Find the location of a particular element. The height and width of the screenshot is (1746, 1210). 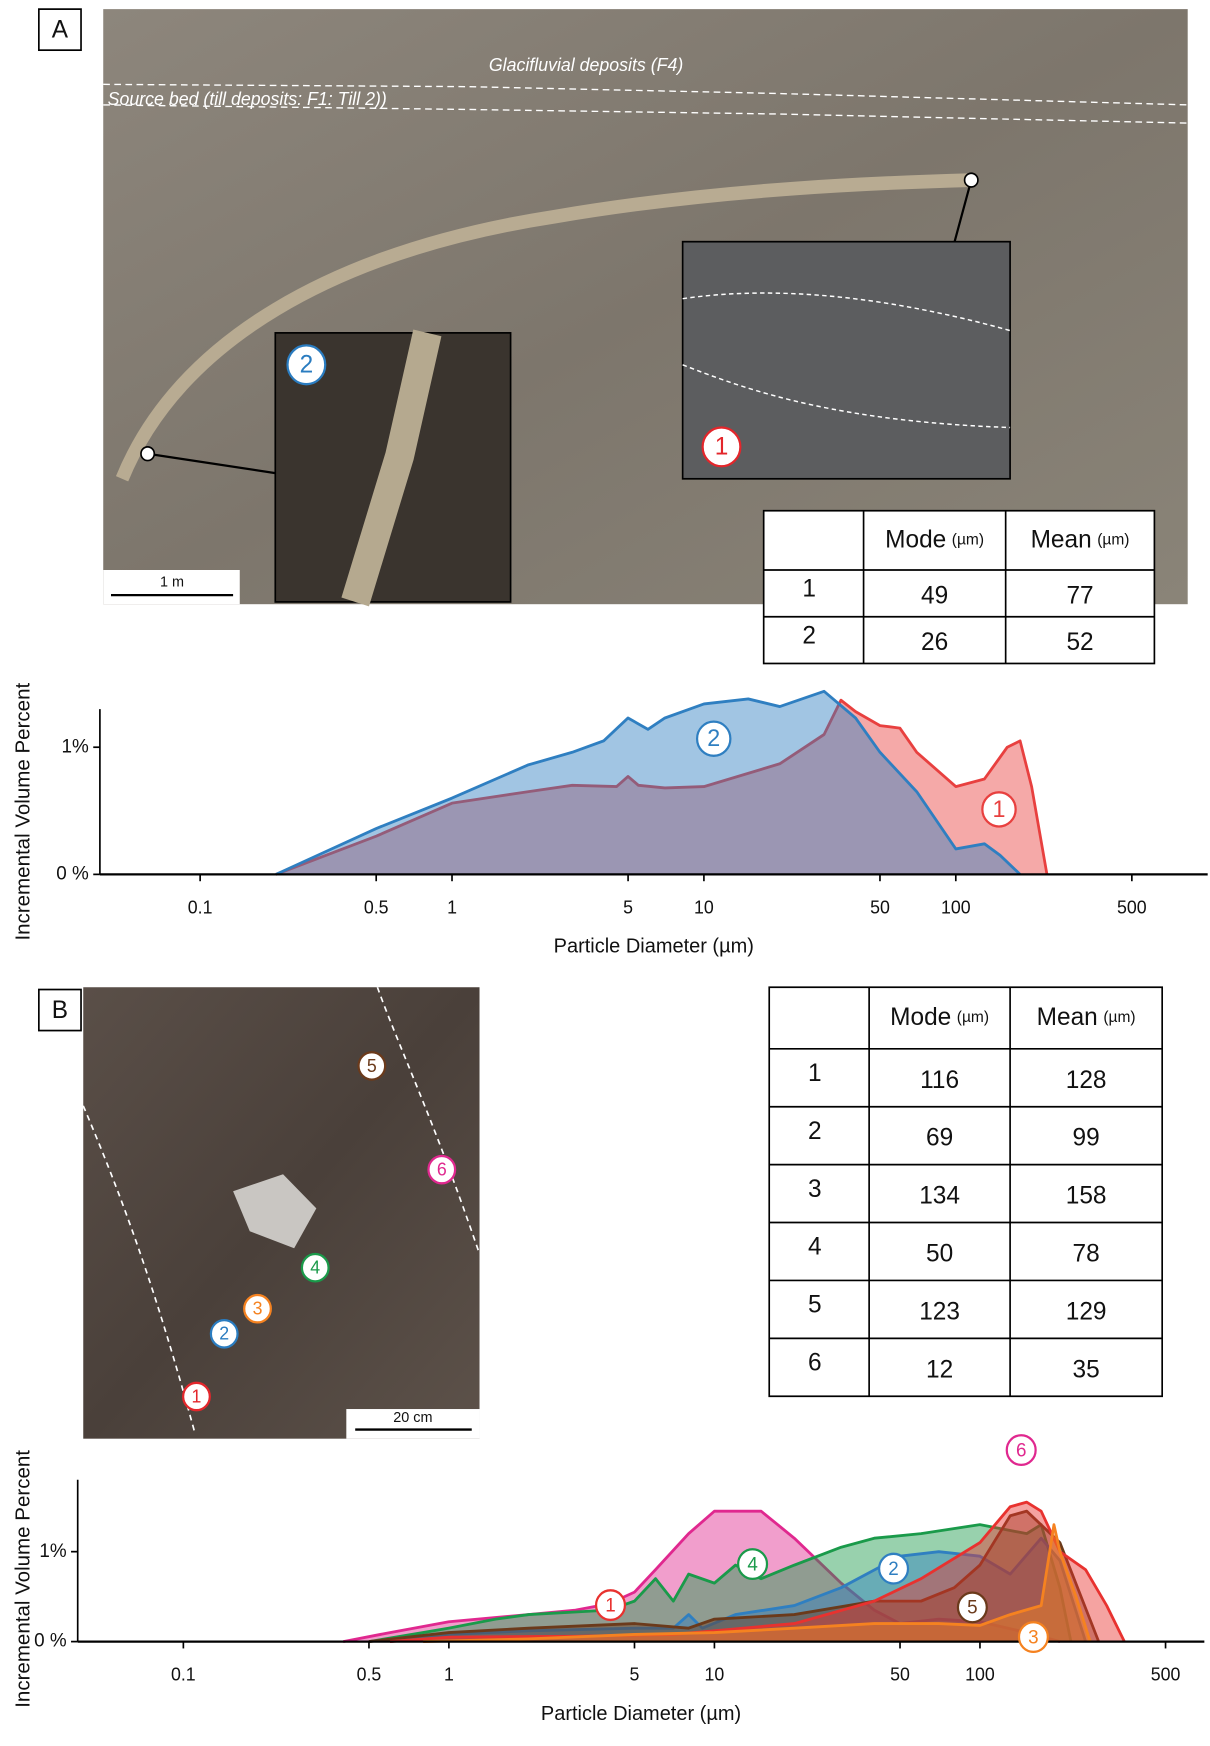

table-cell: 52 is located at coordinates (1079, 642).